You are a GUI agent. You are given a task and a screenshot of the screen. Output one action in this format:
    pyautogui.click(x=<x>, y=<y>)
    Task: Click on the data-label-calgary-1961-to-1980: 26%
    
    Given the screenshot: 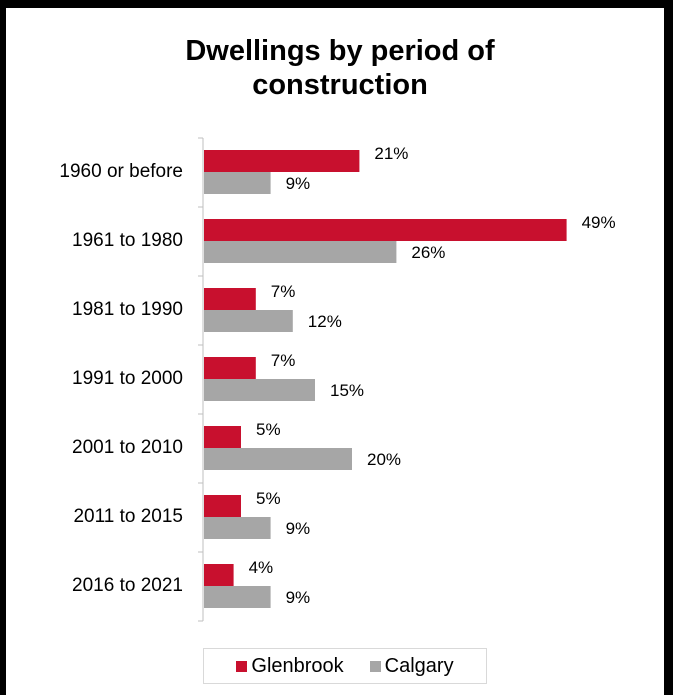 What is the action you would take?
    pyautogui.click(x=428, y=252)
    